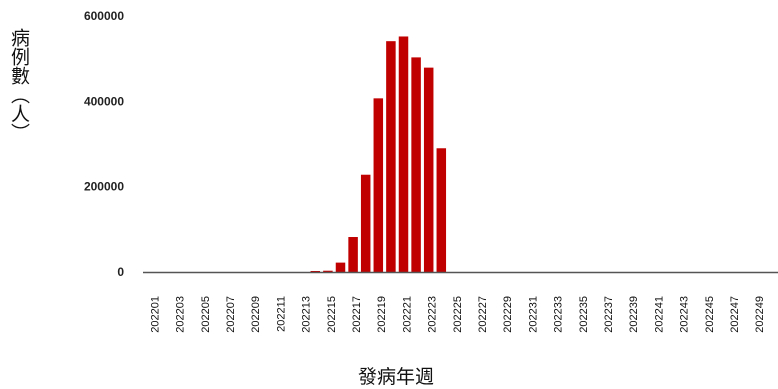  Describe the element at coordinates (395, 377) in the screenshot. I see `x-axis-label: 發病年週` at that location.